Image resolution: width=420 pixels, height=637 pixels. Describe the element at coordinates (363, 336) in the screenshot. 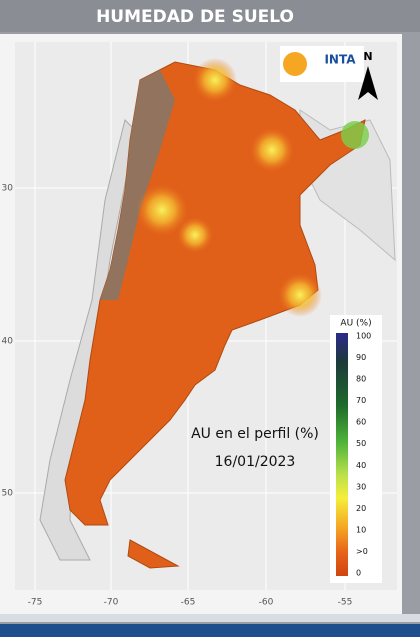

I see `legend-label: 100` at that location.